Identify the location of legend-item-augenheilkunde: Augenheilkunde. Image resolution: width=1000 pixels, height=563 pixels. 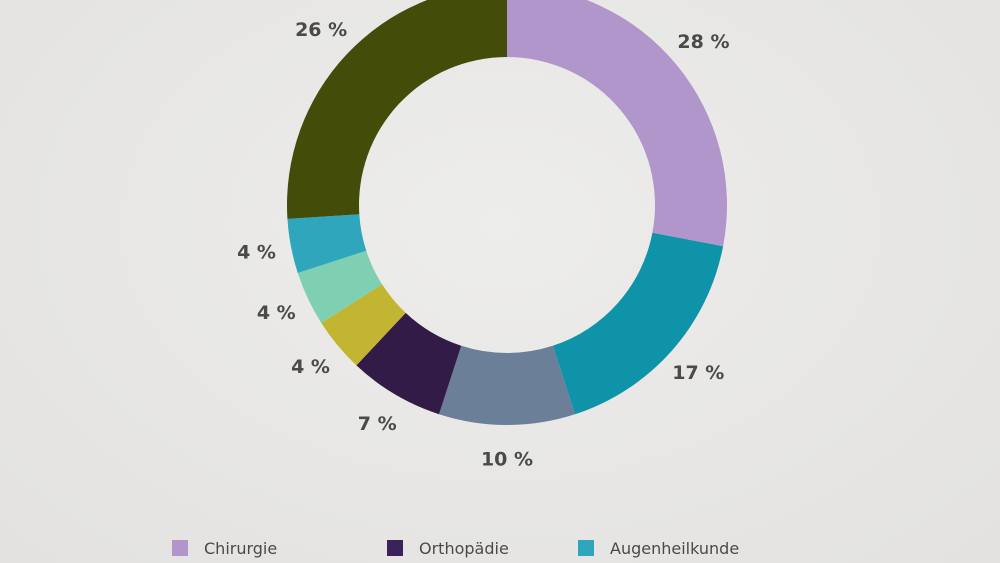
(658, 548).